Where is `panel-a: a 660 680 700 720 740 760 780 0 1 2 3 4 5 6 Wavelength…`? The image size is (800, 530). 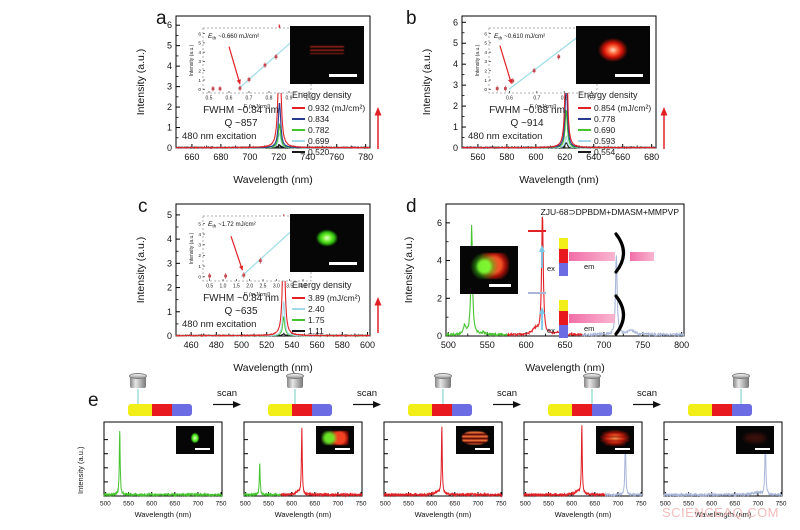
panel-a: a 660 680 700 720 740 760 780 0 1 2 3 4 5 6 Wavelength… is located at coordinates (261, 97).